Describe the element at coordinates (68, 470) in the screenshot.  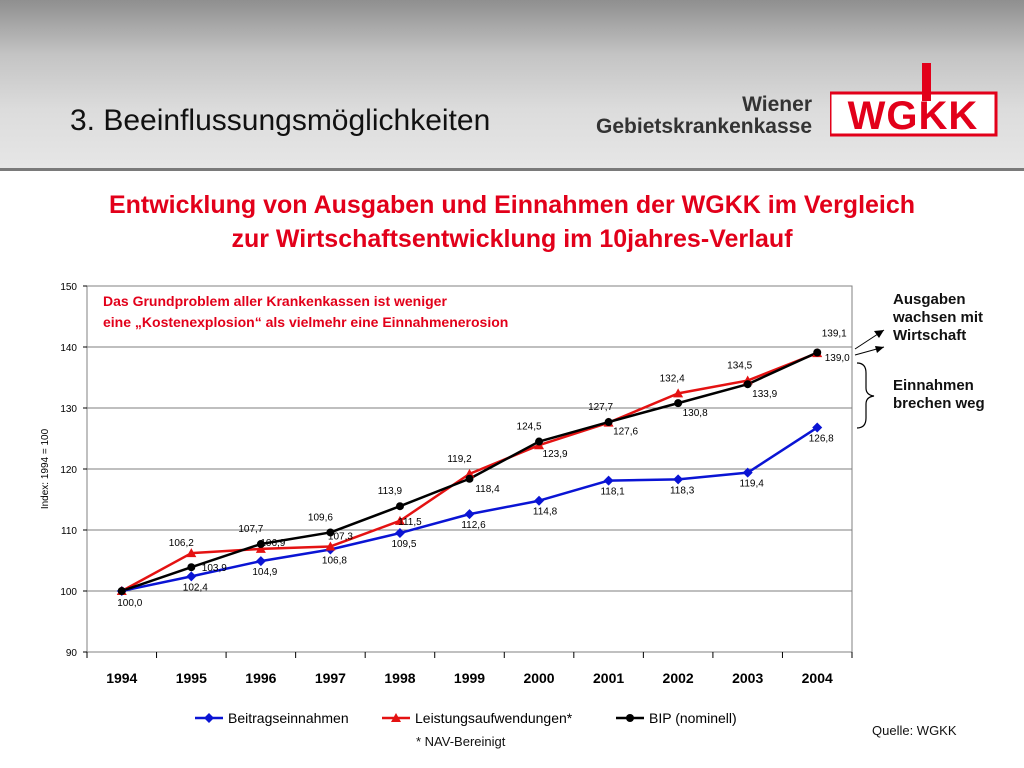
I see `y-tick-label: 120` at that location.